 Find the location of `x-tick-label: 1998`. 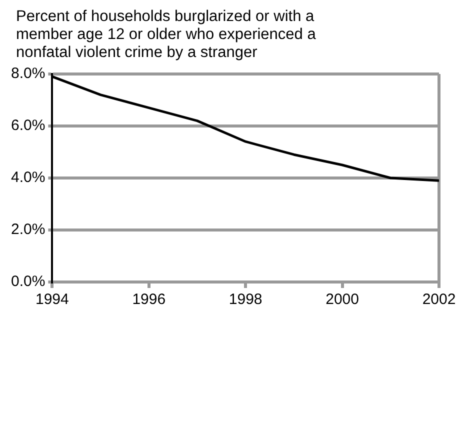

x-tick-label: 1998 is located at coordinates (245, 299).